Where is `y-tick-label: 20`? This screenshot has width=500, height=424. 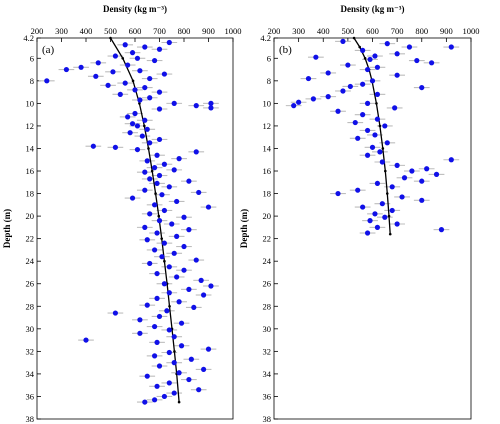
y-tick-label: 20 is located at coordinates (30, 216).